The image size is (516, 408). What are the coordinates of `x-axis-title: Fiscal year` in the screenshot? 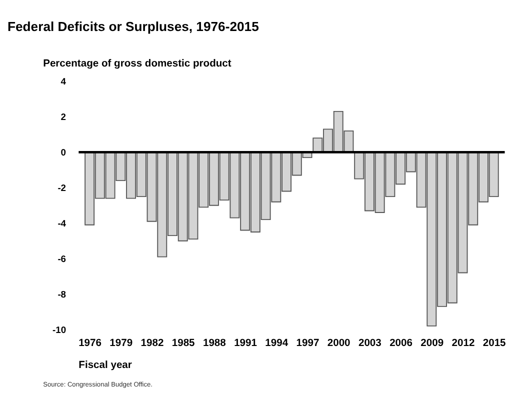 It's located at (105, 365).